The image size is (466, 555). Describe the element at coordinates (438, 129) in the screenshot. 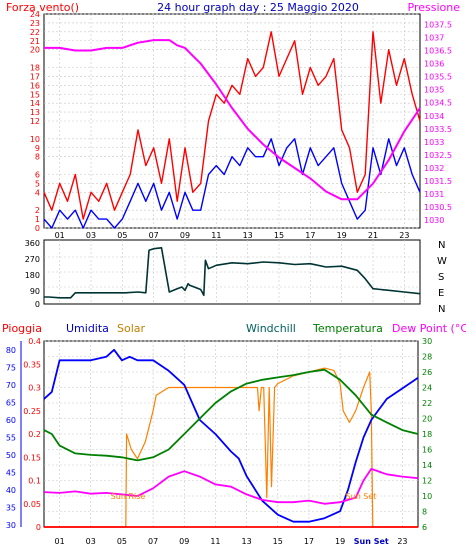

I see `pressure-tick-label: 1033.5` at that location.